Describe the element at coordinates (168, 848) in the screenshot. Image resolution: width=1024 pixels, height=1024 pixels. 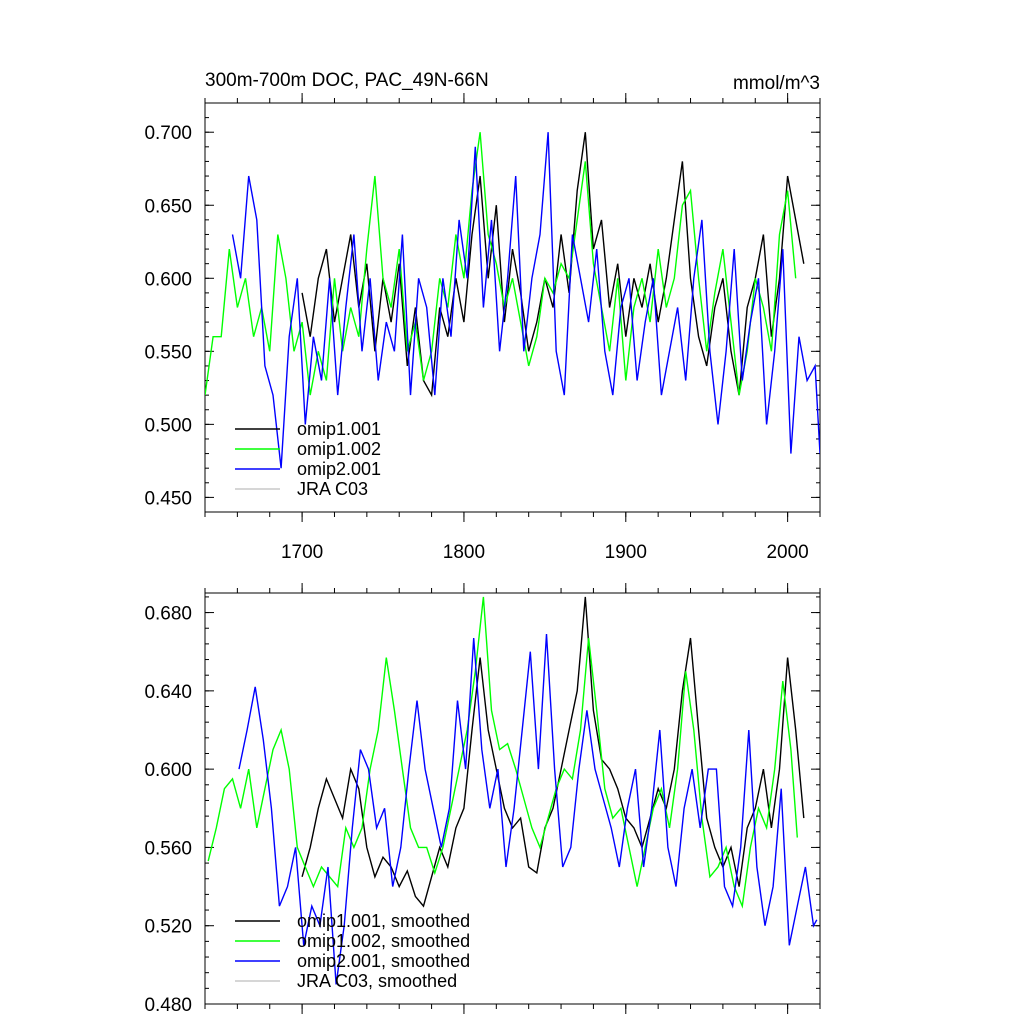
I see `y-tick-label: 0.560` at that location.